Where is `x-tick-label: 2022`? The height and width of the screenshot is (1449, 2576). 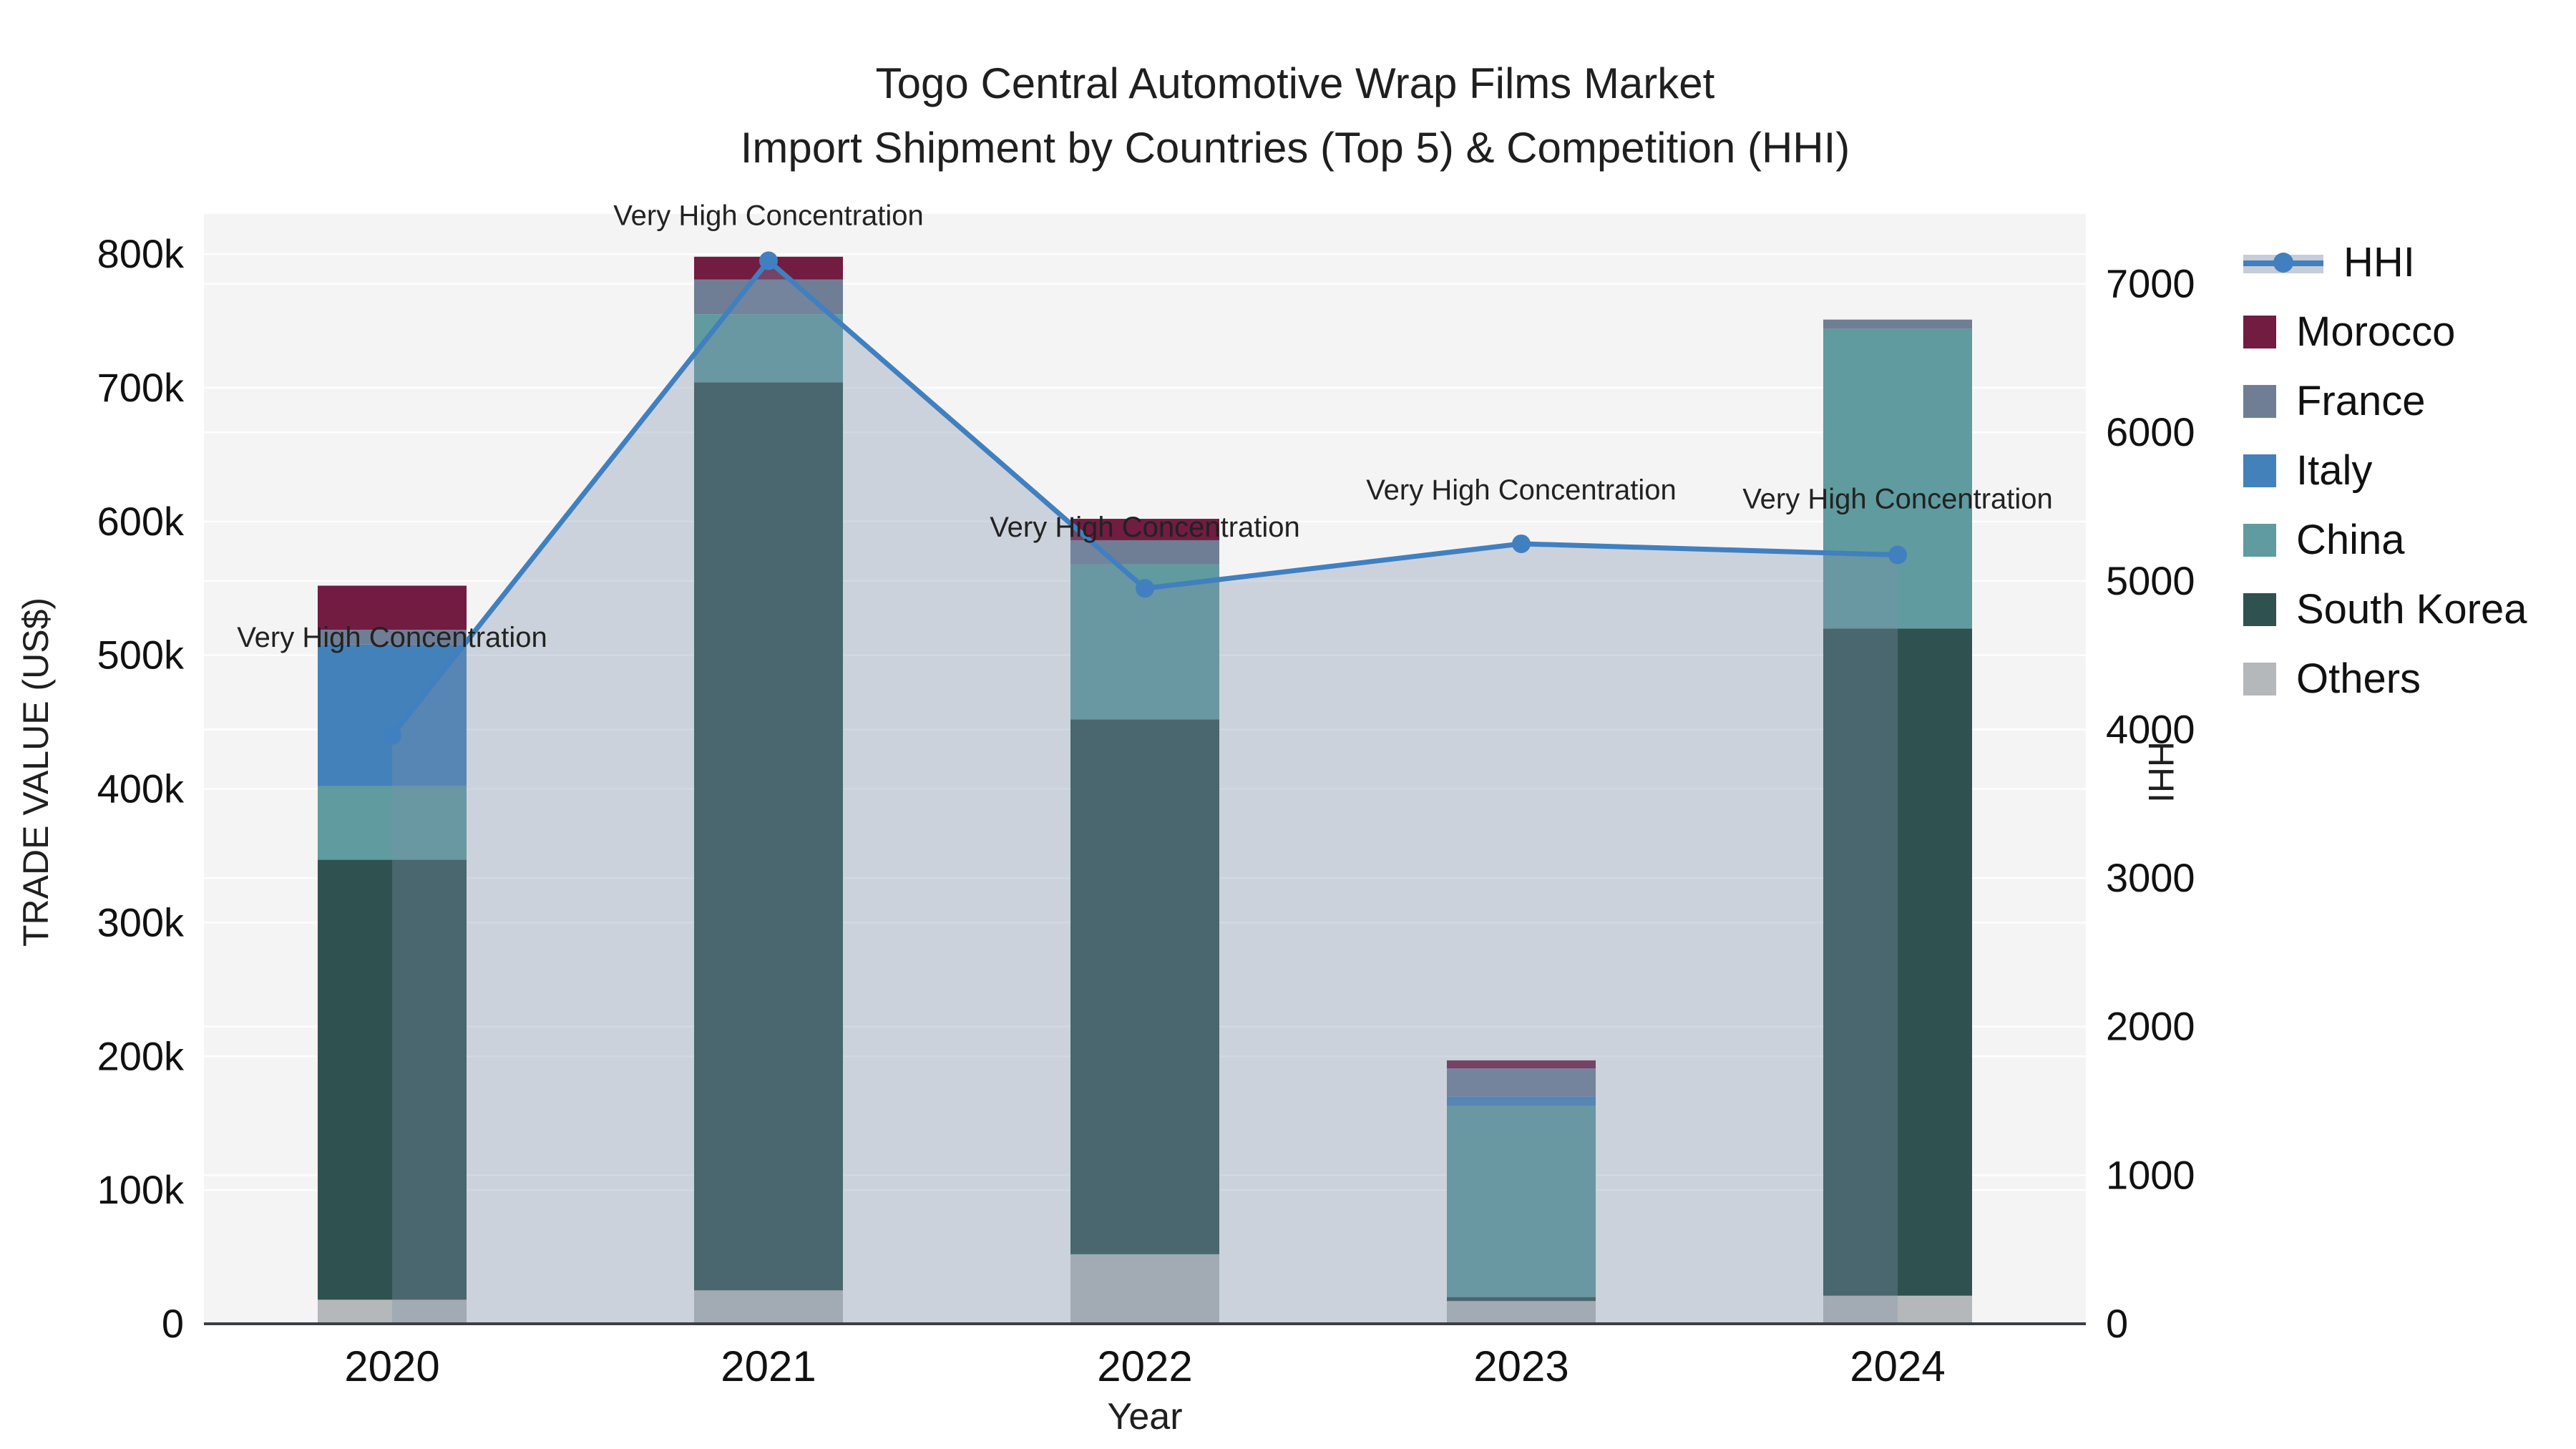 x-tick-label: 2022 is located at coordinates (1144, 1366).